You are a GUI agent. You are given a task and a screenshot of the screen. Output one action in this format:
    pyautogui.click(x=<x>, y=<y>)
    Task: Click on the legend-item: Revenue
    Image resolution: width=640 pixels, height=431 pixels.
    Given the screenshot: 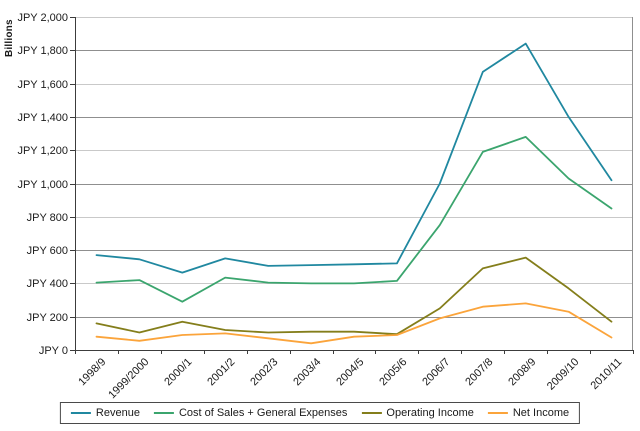 What is the action you would take?
    pyautogui.click(x=105, y=413)
    